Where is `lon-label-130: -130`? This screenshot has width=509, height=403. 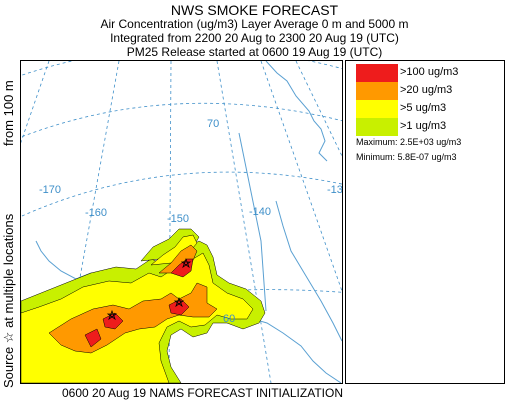
lon-label-130: -130 is located at coordinates (334, 190).